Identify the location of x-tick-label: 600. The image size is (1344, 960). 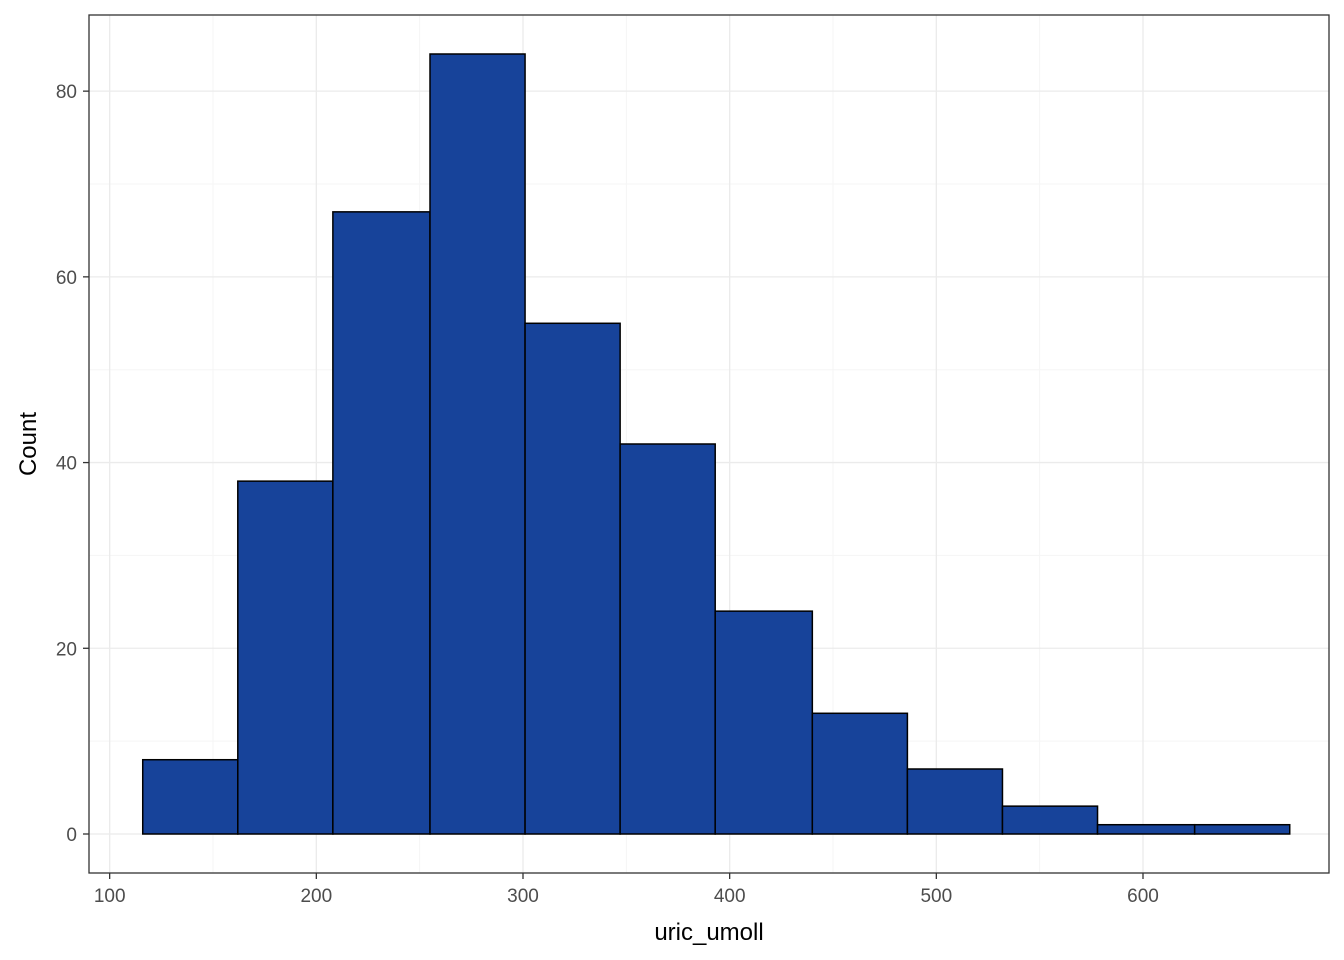
(1143, 896).